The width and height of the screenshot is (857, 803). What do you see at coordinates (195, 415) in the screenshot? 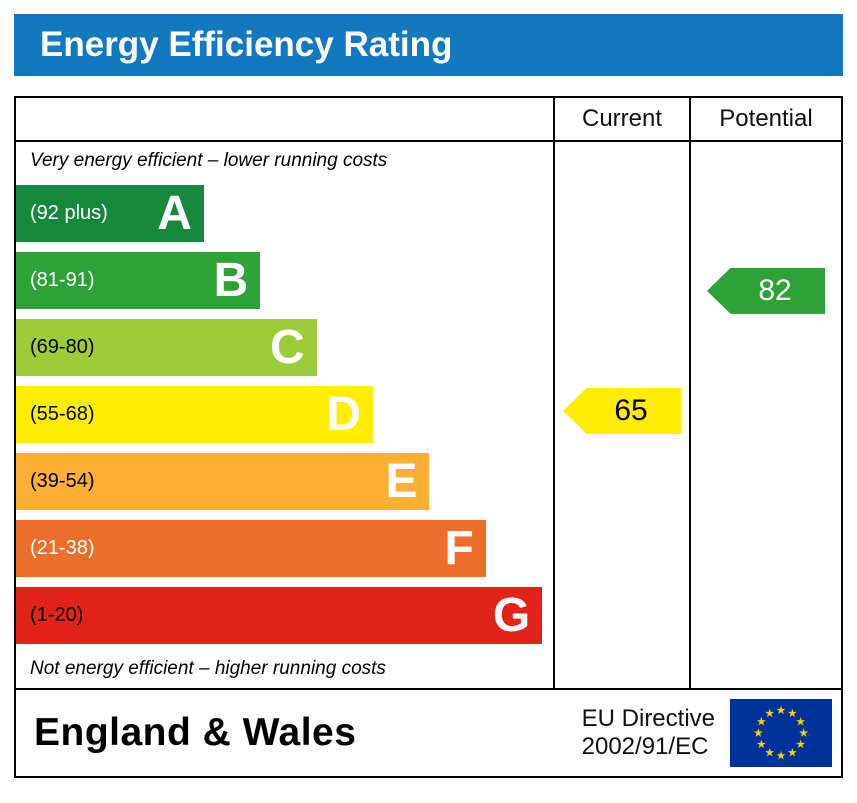
I see `band-bar-d: (55-68) D` at bounding box center [195, 415].